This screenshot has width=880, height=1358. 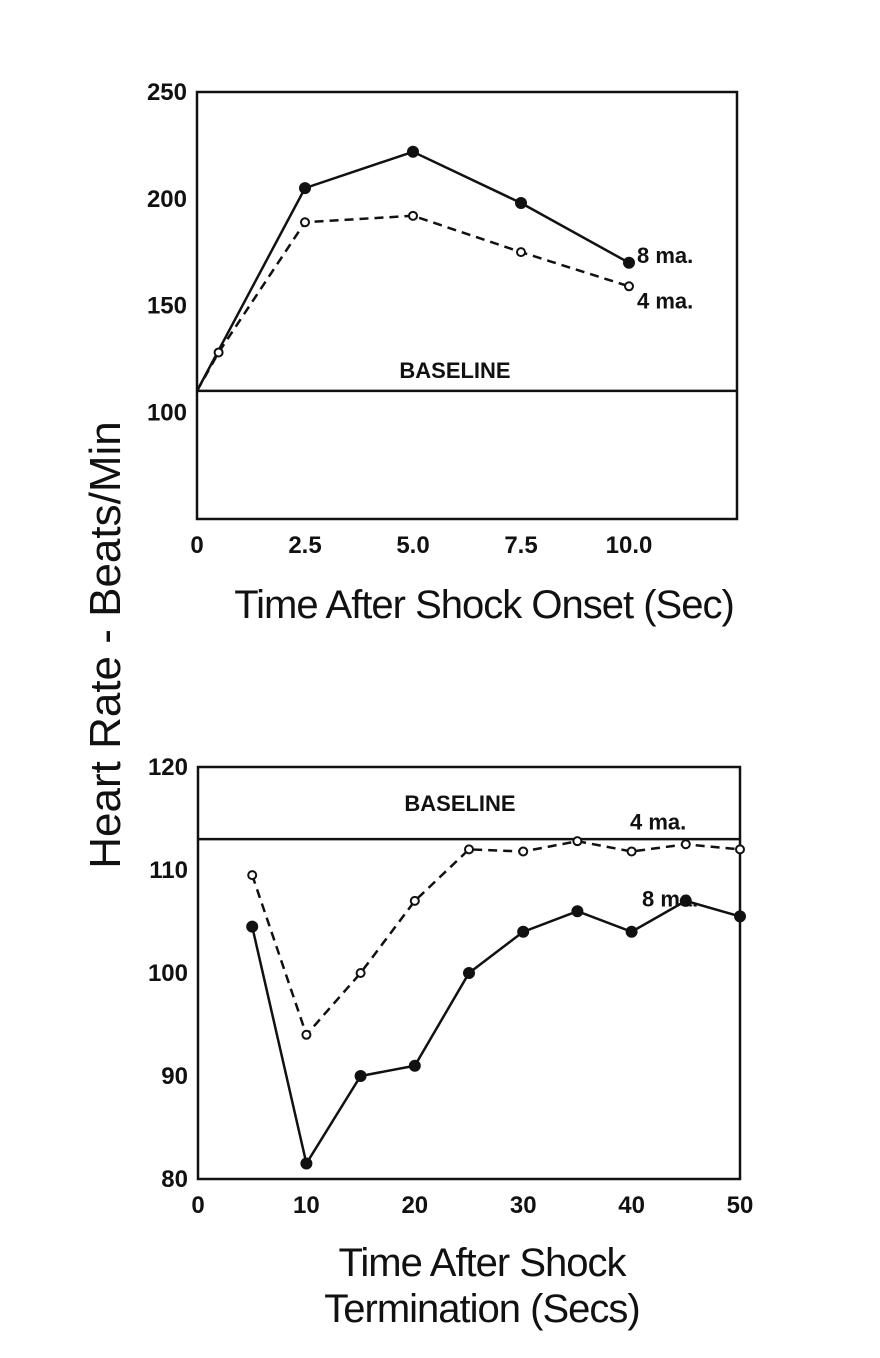 What do you see at coordinates (174, 1179) in the screenshot?
I see `y-tick-label: 80` at bounding box center [174, 1179].